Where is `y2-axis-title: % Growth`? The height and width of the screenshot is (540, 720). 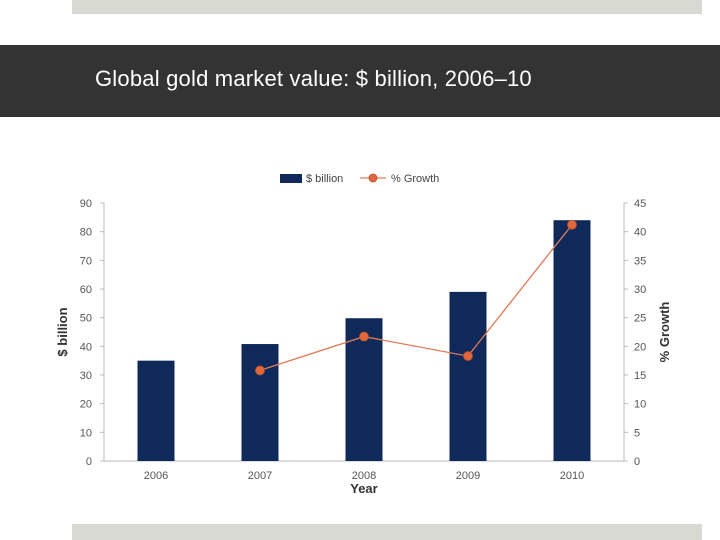
y2-axis-title: % Growth is located at coordinates (664, 332).